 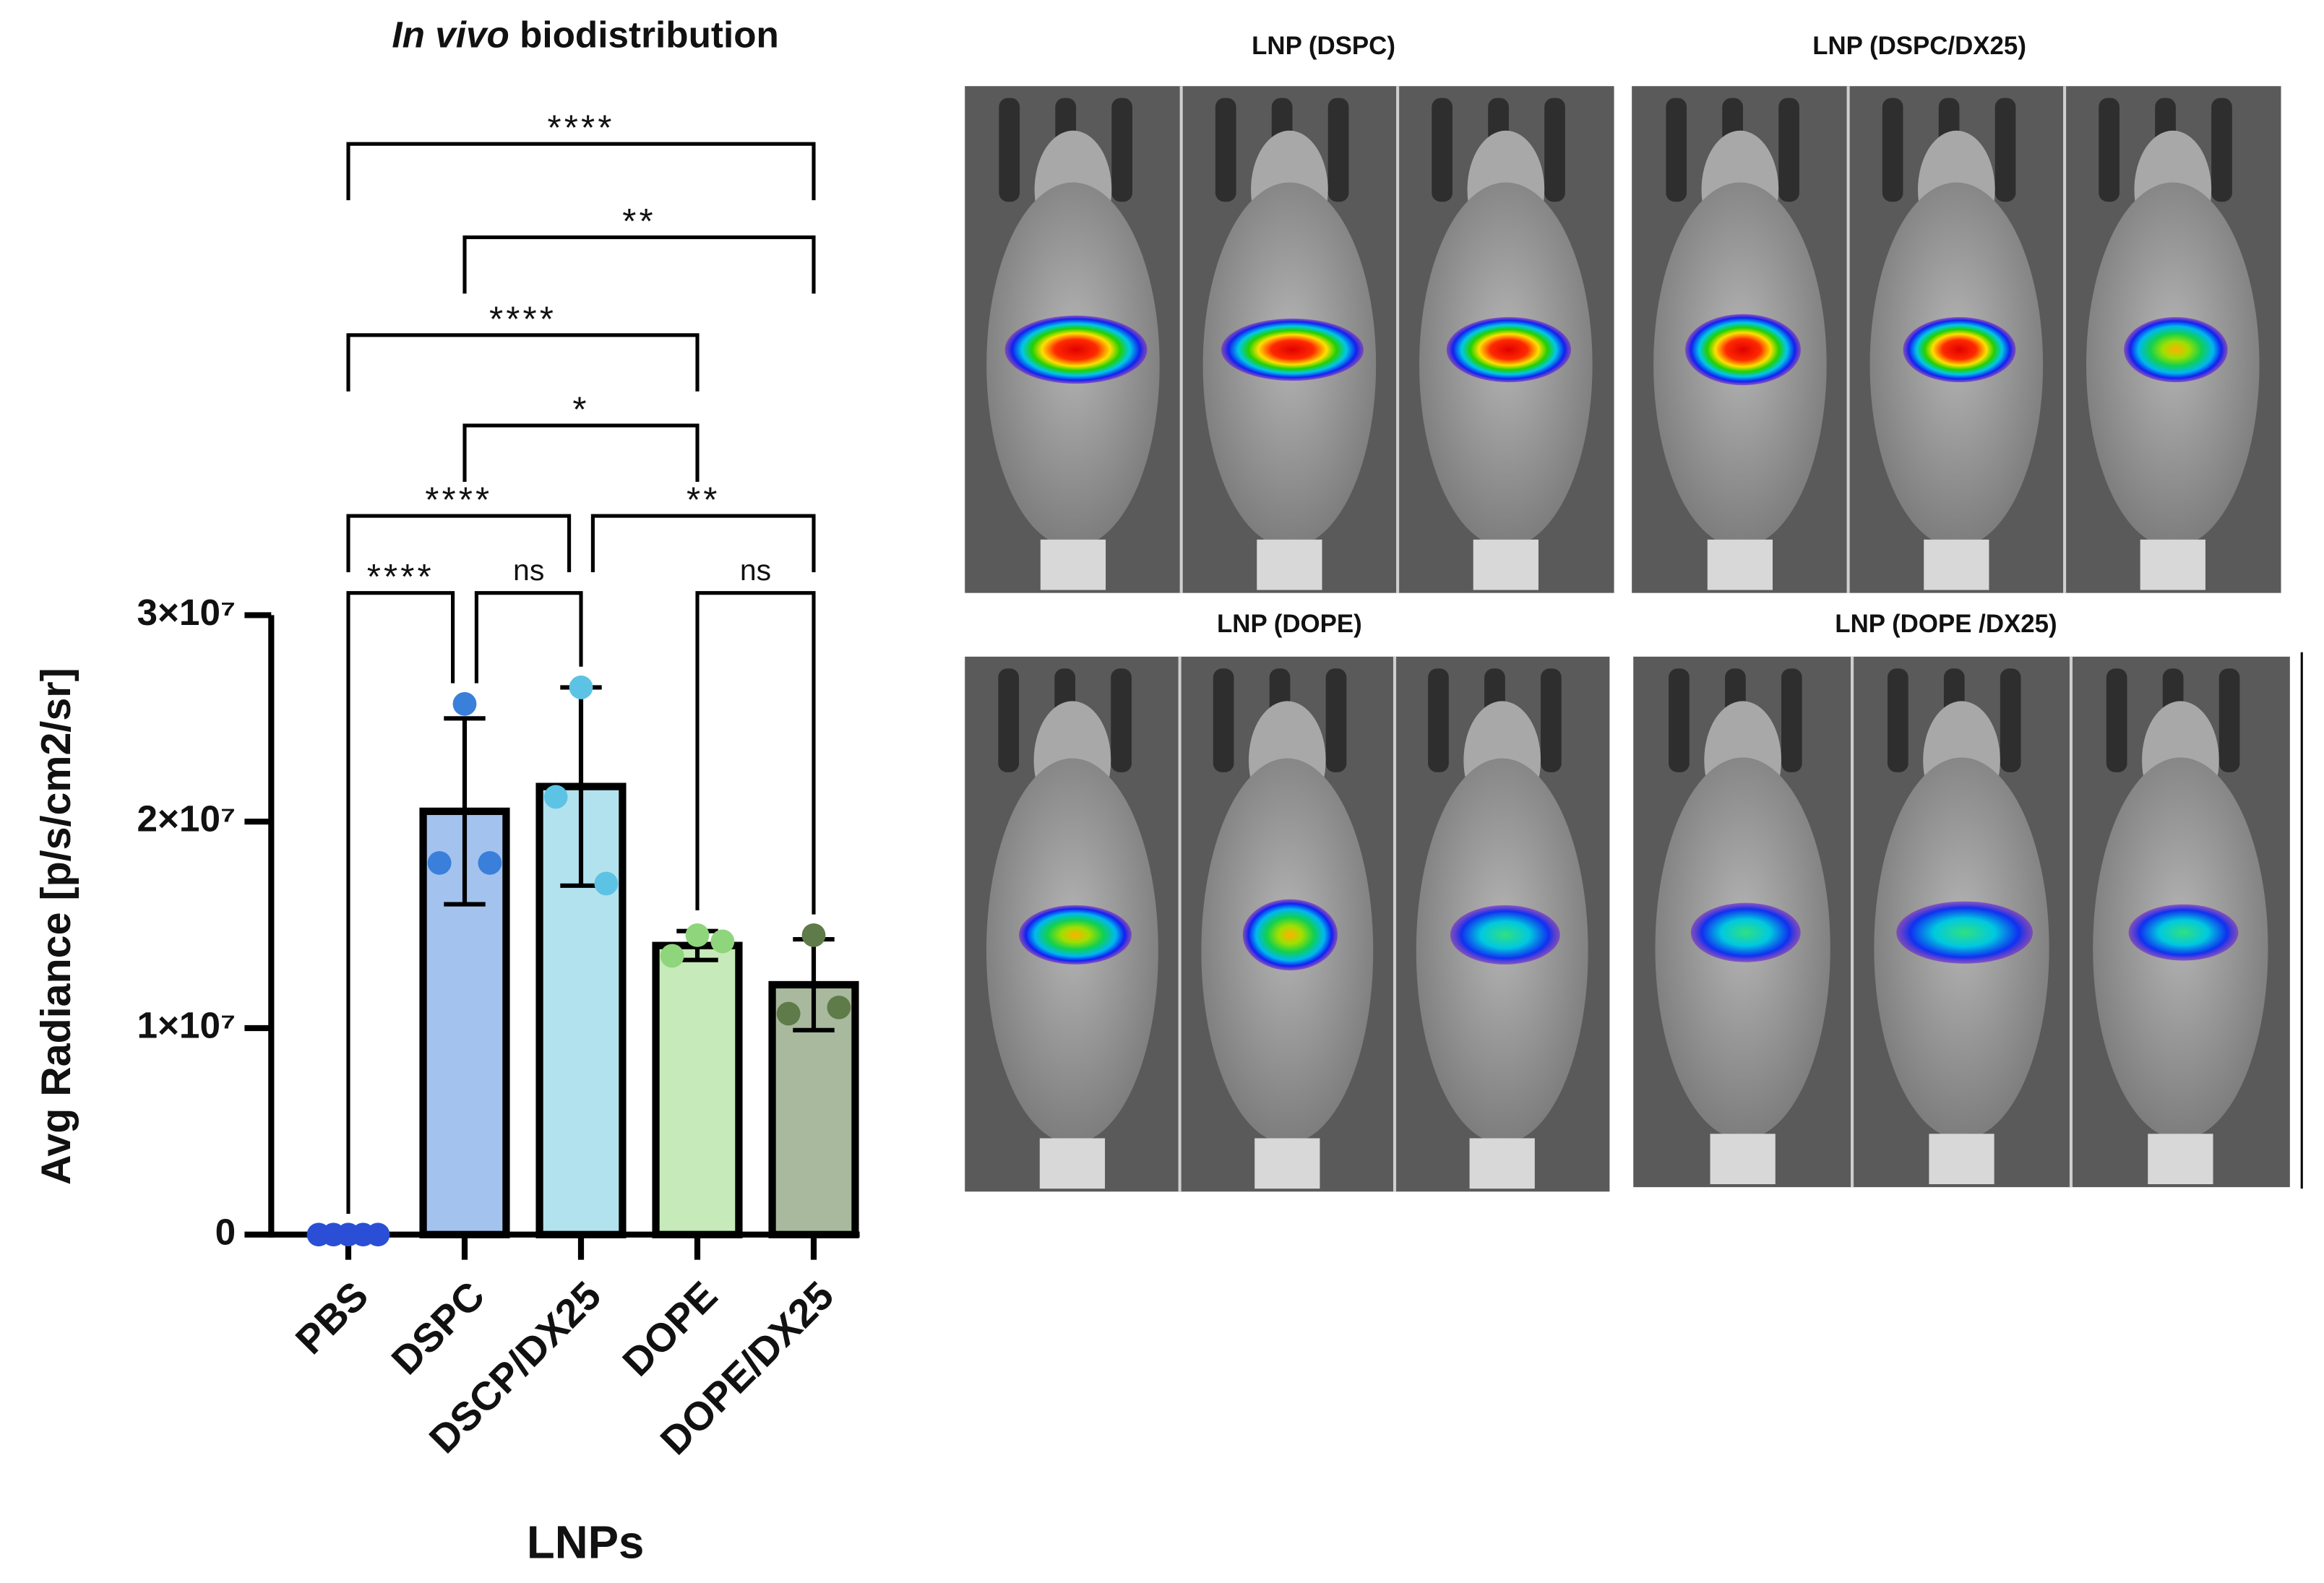 I want to click on panel-title: LNP (DOPE), so click(x=1289, y=624).